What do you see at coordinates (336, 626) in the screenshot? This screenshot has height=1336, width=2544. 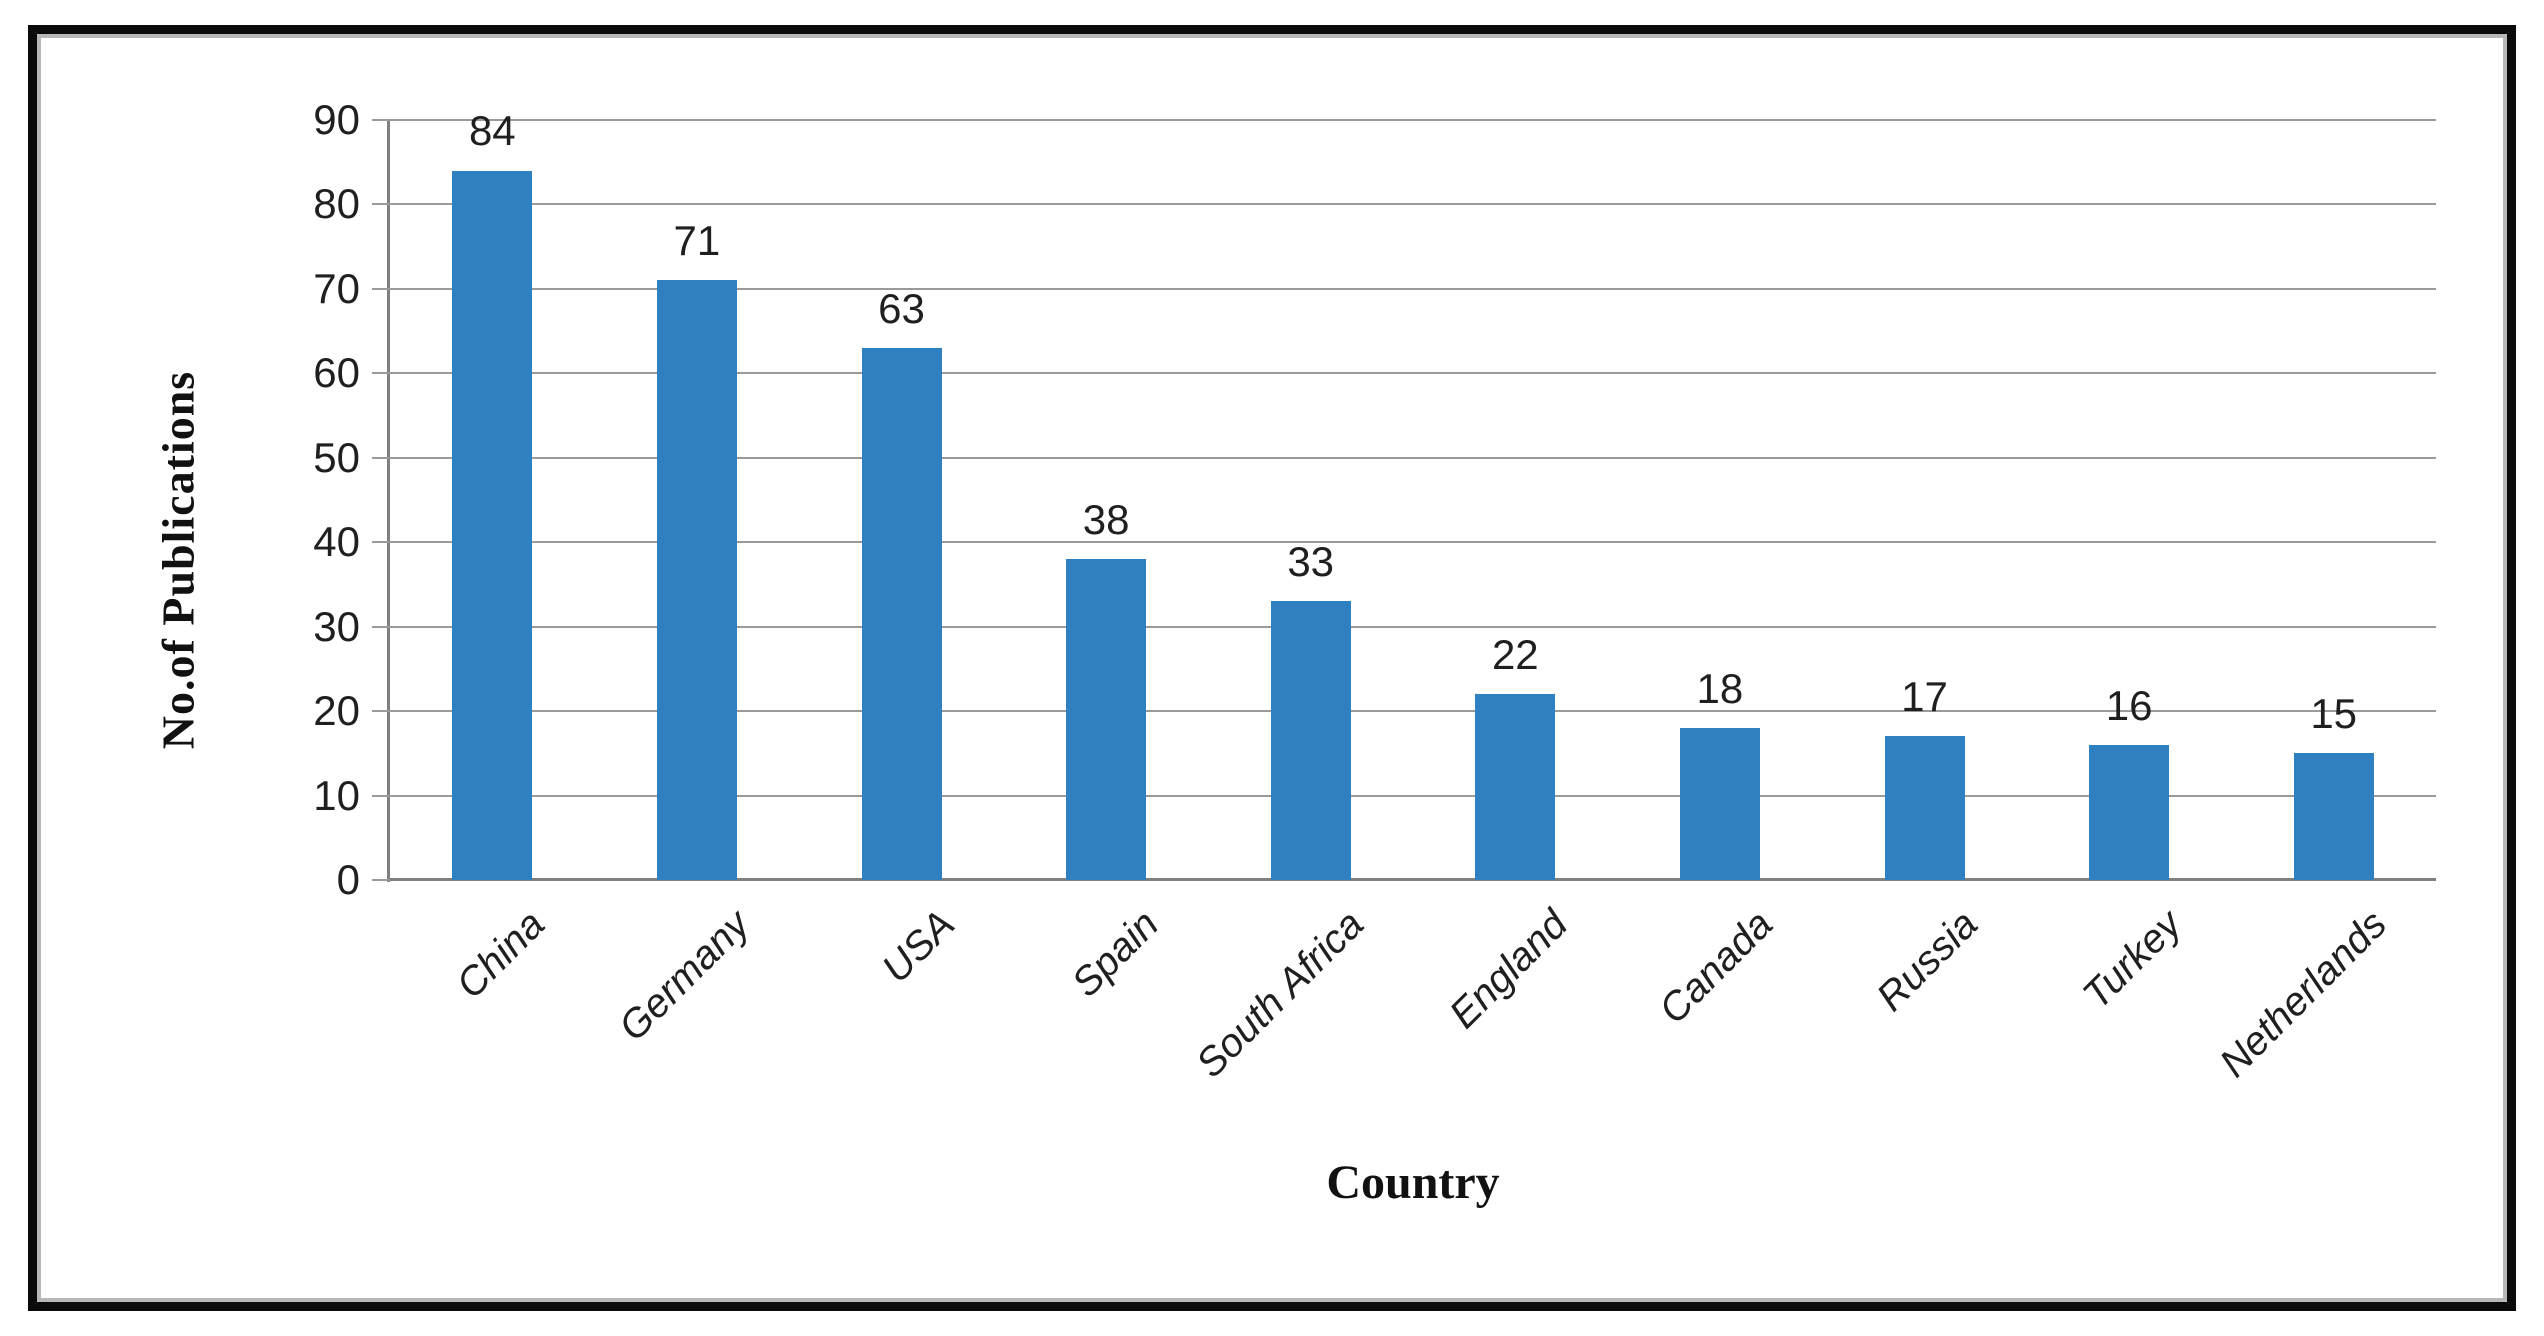 I see `y-tick-label: 30` at bounding box center [336, 626].